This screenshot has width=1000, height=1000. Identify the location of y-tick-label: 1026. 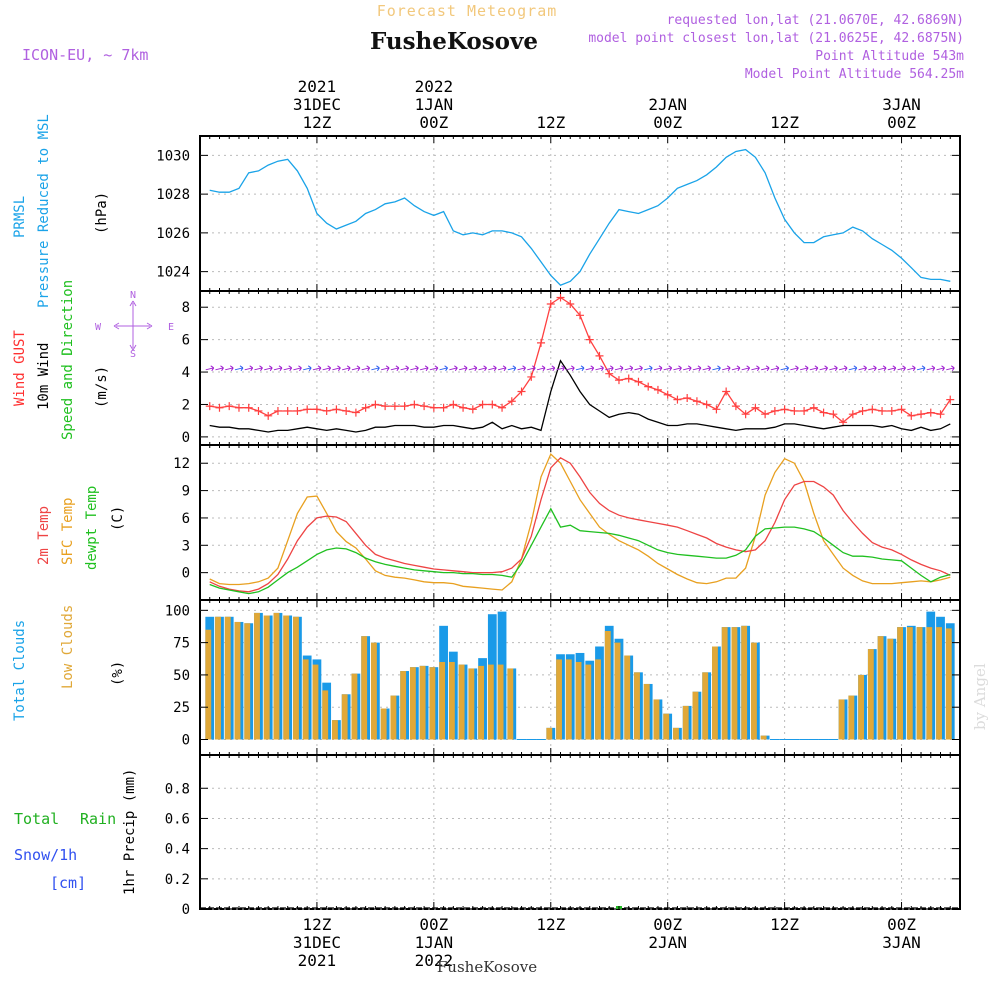
(173, 234).